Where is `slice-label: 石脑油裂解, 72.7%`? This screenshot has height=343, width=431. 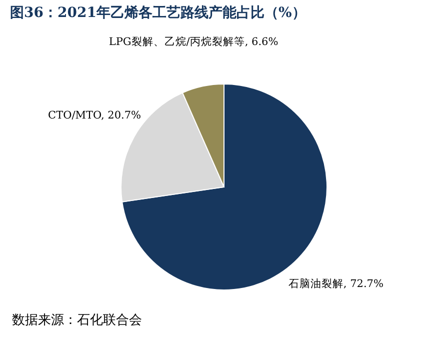
slice-label: 石脑油裂解, 72.7% is located at coordinates (336, 283).